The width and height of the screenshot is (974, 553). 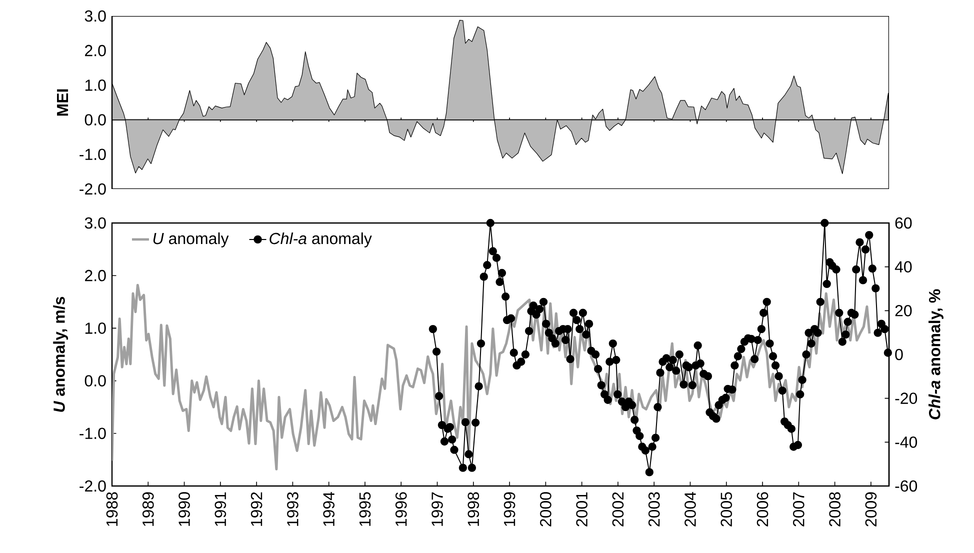 What do you see at coordinates (936, 354) in the screenshot?
I see `y2-axis-title: Chl-a anomaly, %` at bounding box center [936, 354].